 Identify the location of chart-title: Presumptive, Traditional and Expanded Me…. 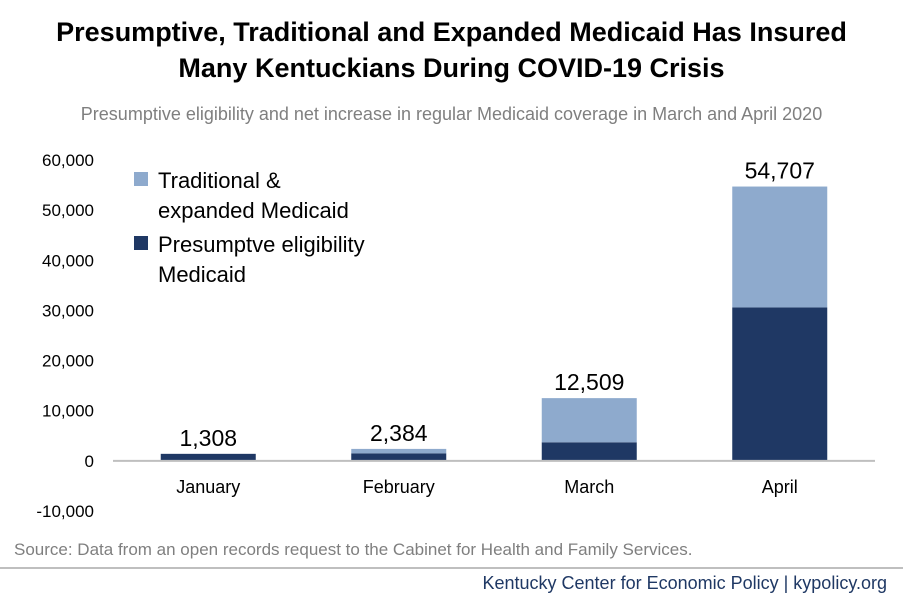
(451, 50).